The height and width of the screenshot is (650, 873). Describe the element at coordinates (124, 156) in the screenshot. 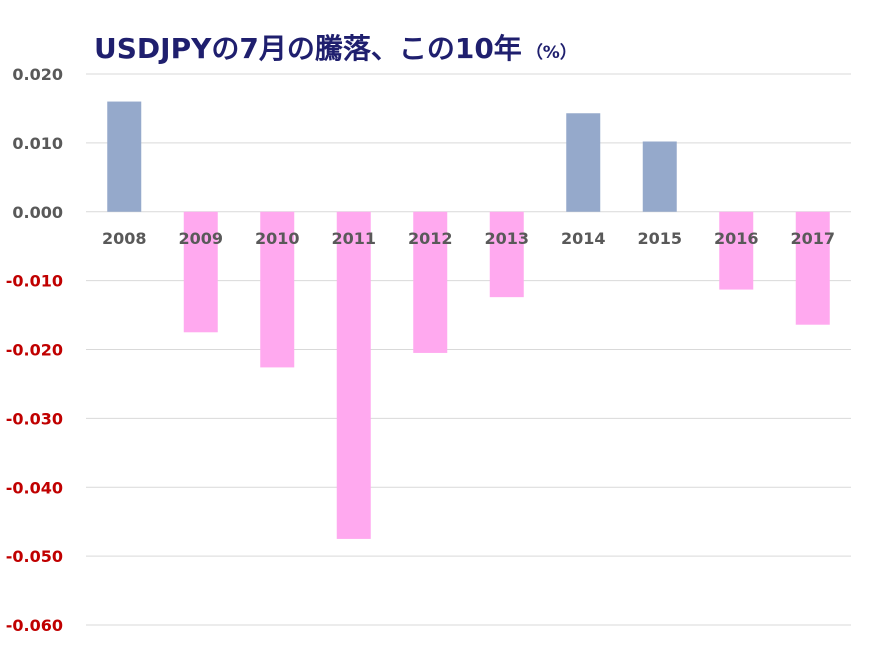

I see `bar-2008` at that location.